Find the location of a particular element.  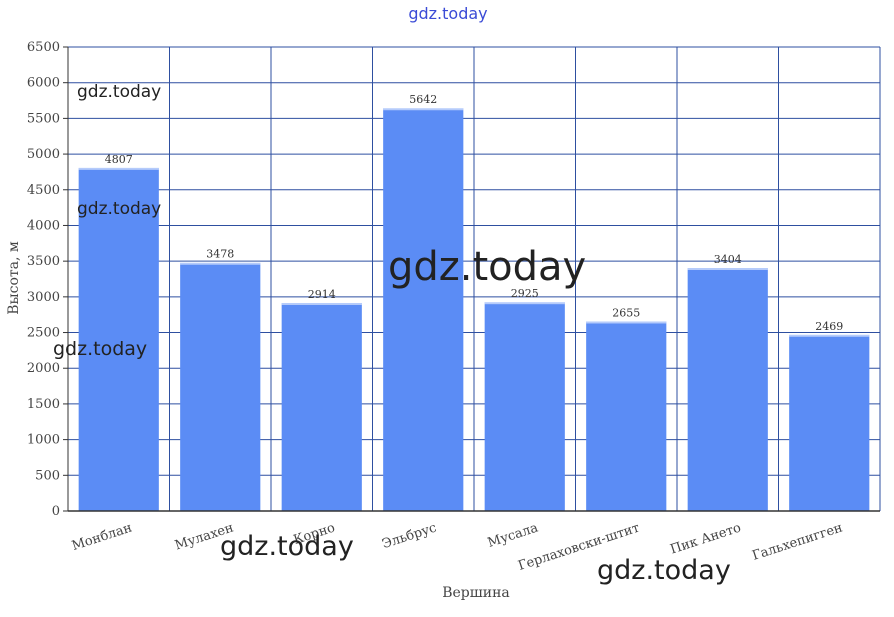

data-label: 2469 is located at coordinates (829, 326).